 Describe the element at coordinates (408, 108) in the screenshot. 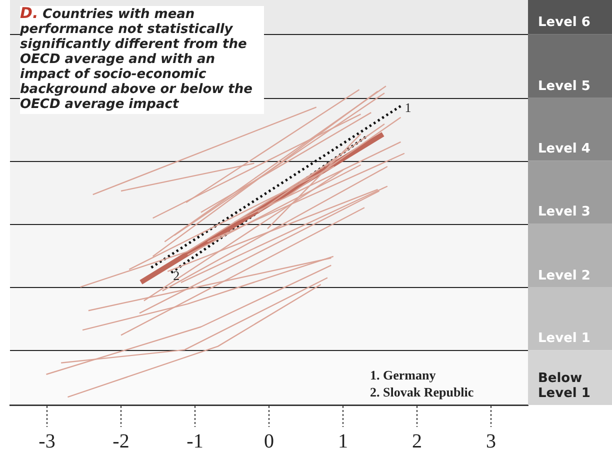

I see `annotation: 1` at that location.